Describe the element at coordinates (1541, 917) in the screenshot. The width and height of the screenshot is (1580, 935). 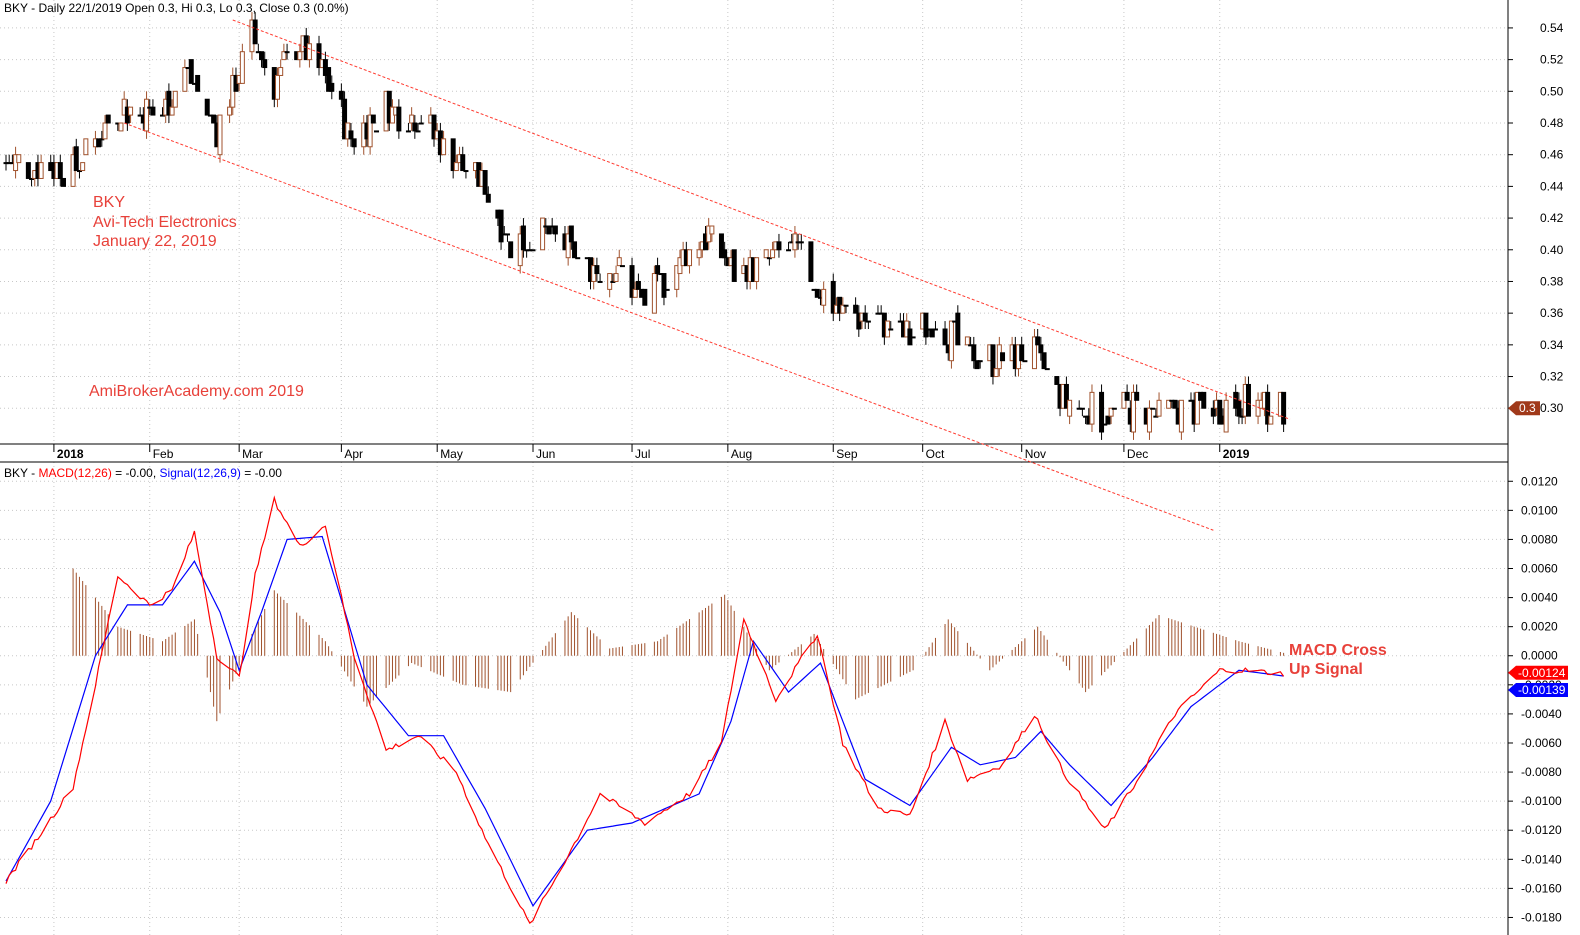
I see `macd-y-tick-label: -0.0180` at that location.